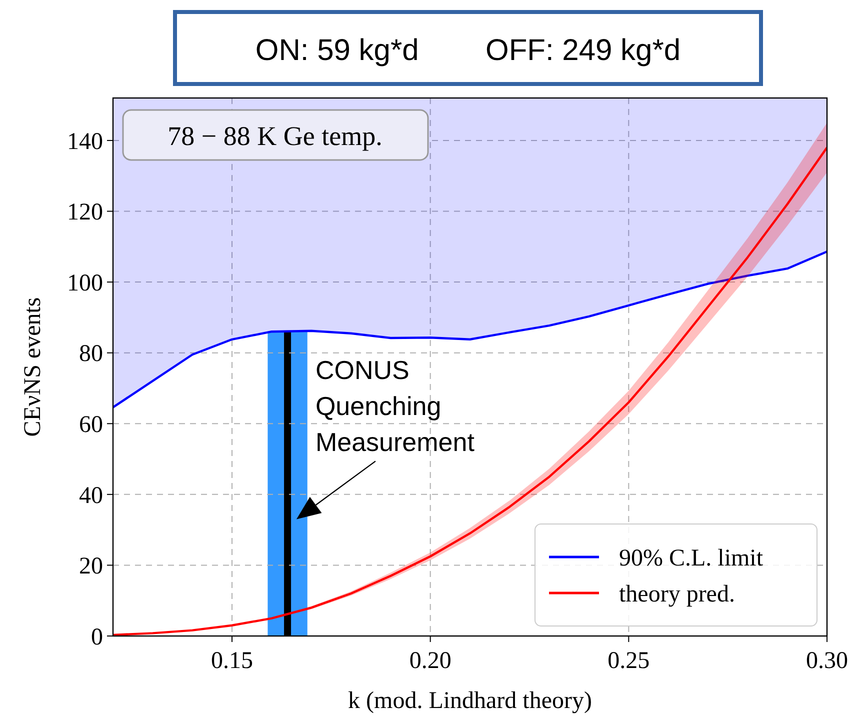  What do you see at coordinates (677, 594) in the screenshot?
I see `legend-label: theory pred.` at bounding box center [677, 594].